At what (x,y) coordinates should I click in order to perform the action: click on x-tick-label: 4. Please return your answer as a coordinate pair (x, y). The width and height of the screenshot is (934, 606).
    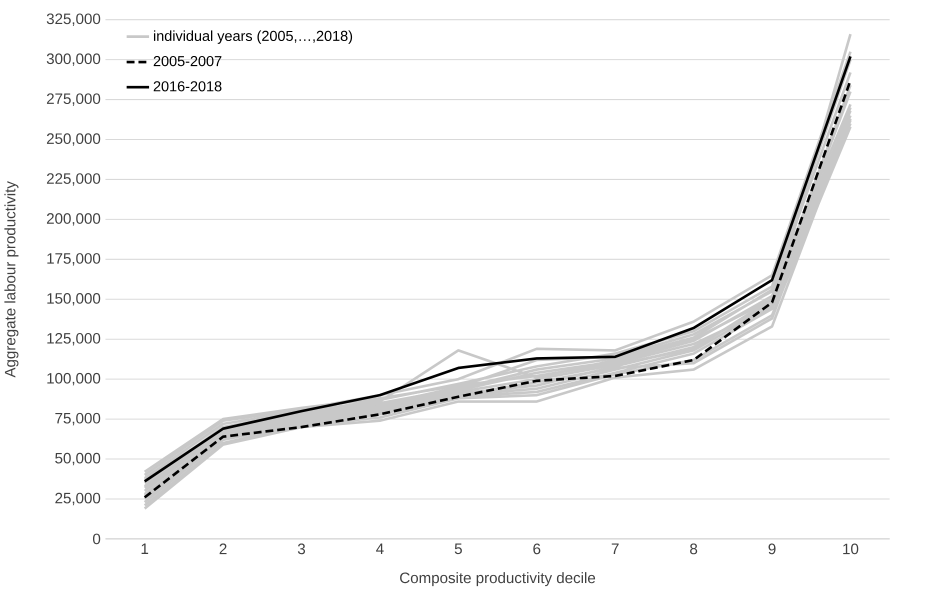
    Looking at the image, I should click on (380, 549).